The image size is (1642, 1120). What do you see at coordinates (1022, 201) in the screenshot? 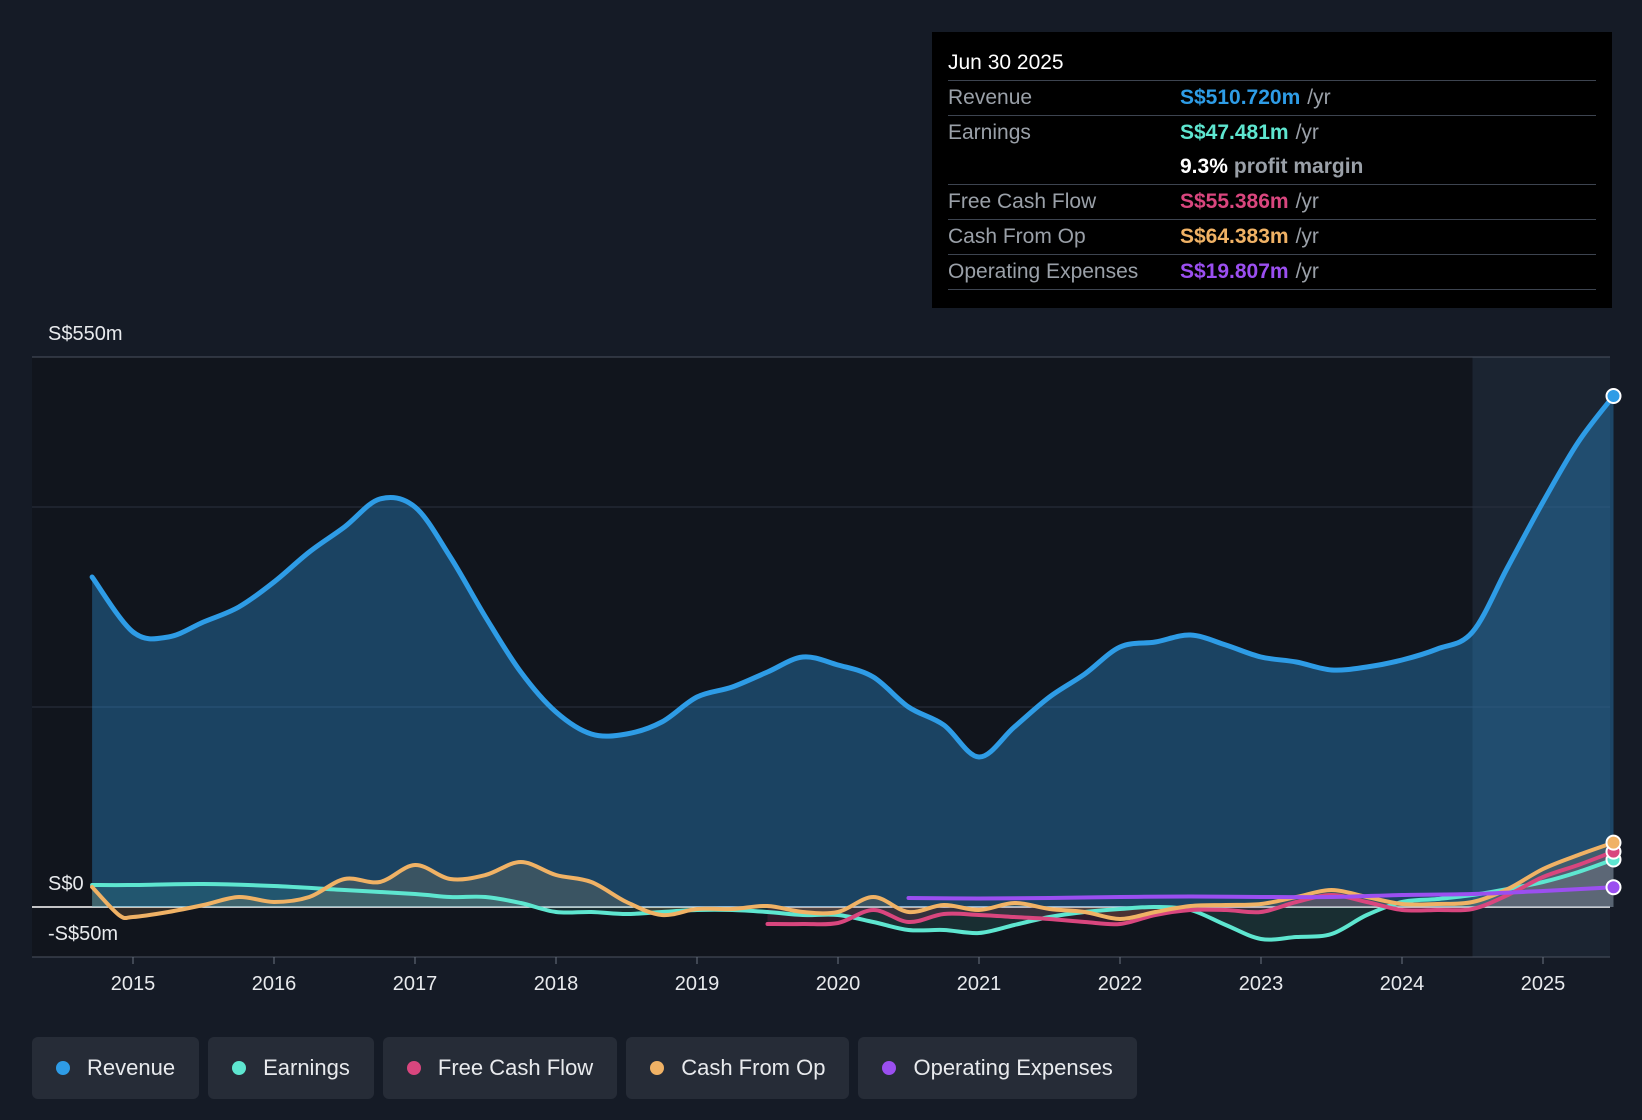
I see `tooltip-label: Free Cash Flow` at bounding box center [1022, 201].